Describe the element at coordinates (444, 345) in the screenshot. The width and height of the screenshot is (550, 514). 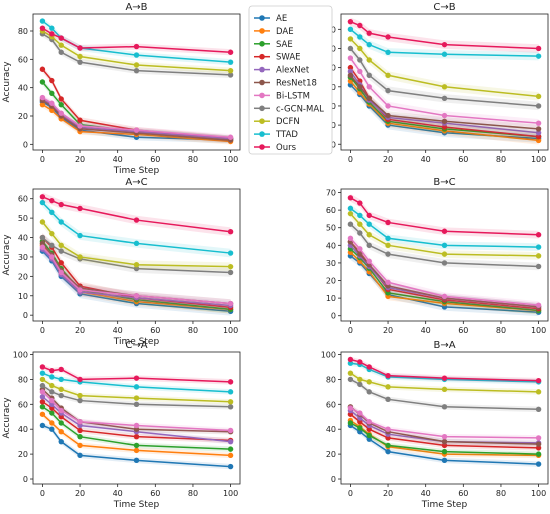
I see `panel-title: B→A` at that location.